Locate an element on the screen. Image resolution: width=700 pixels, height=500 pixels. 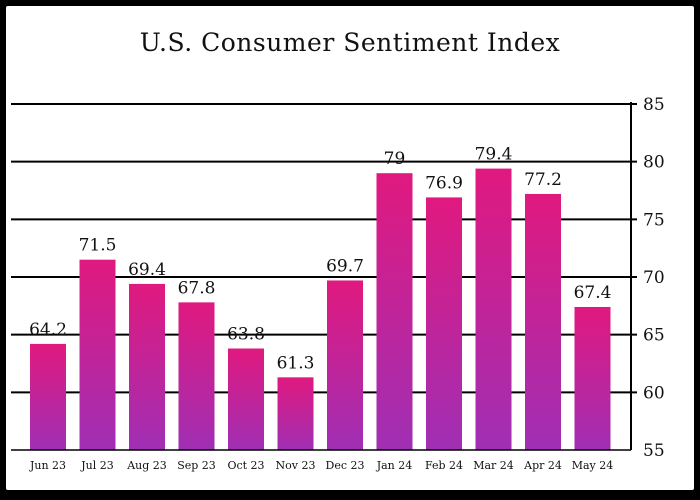
x-tick-label: Dec 23 is located at coordinates (345, 465).